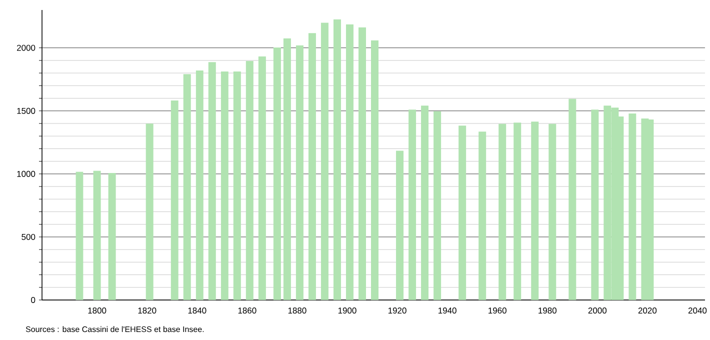  What do you see at coordinates (547, 311) in the screenshot?
I see `x-tick-label: 1980` at bounding box center [547, 311].